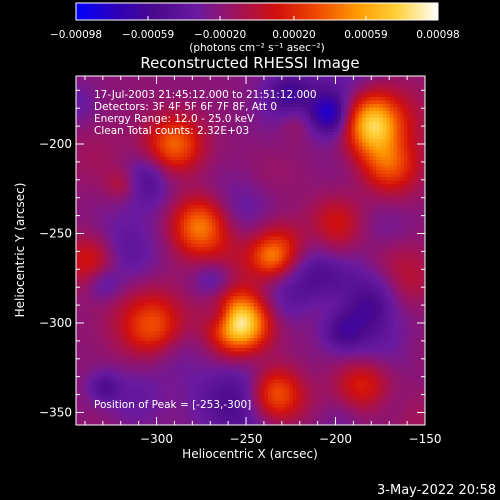  What do you see at coordinates (55, 144) in the screenshot?
I see `y-tick-label: −200` at bounding box center [55, 144].